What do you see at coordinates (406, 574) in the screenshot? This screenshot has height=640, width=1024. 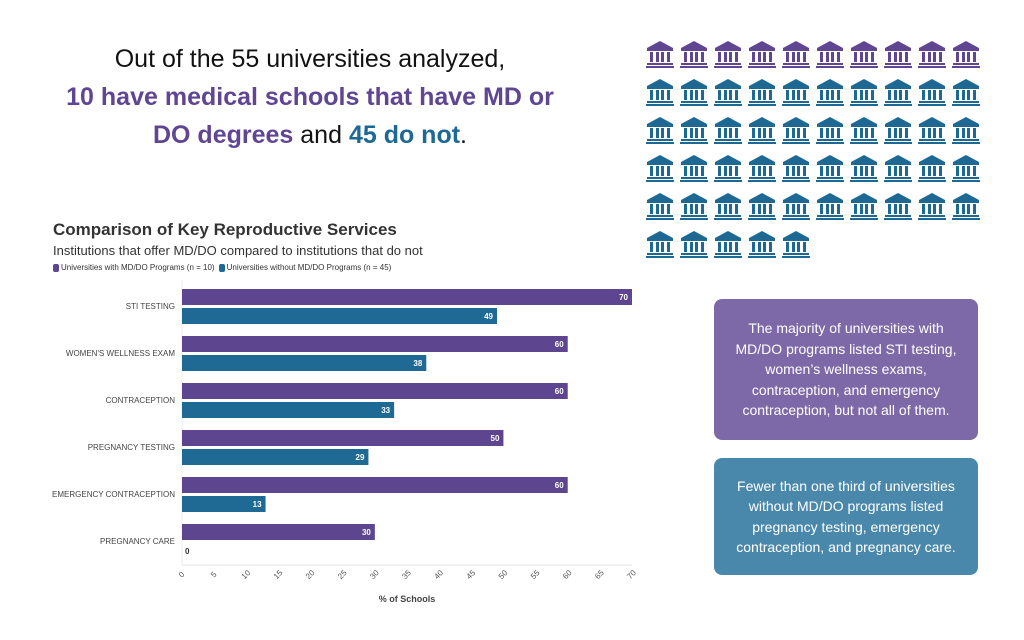 I see `x-tick-label: 35` at bounding box center [406, 574].